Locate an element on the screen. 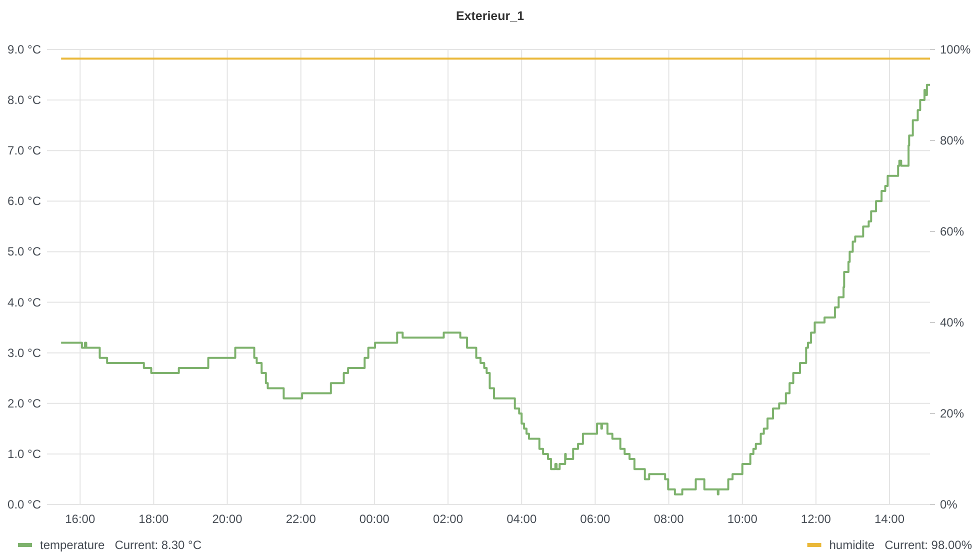 The height and width of the screenshot is (560, 980). y-tick-label: 7.0 °C is located at coordinates (25, 151).